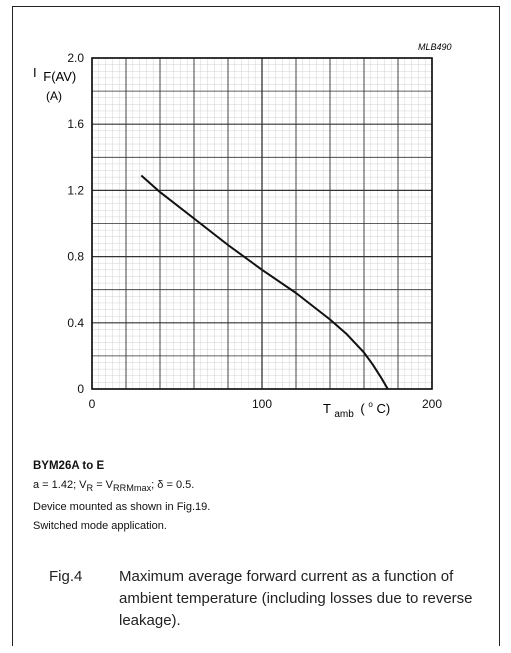 This screenshot has height=653, width=511. I want to click on mounting-note: Device mounted as shown in Fig.19., so click(122, 507).